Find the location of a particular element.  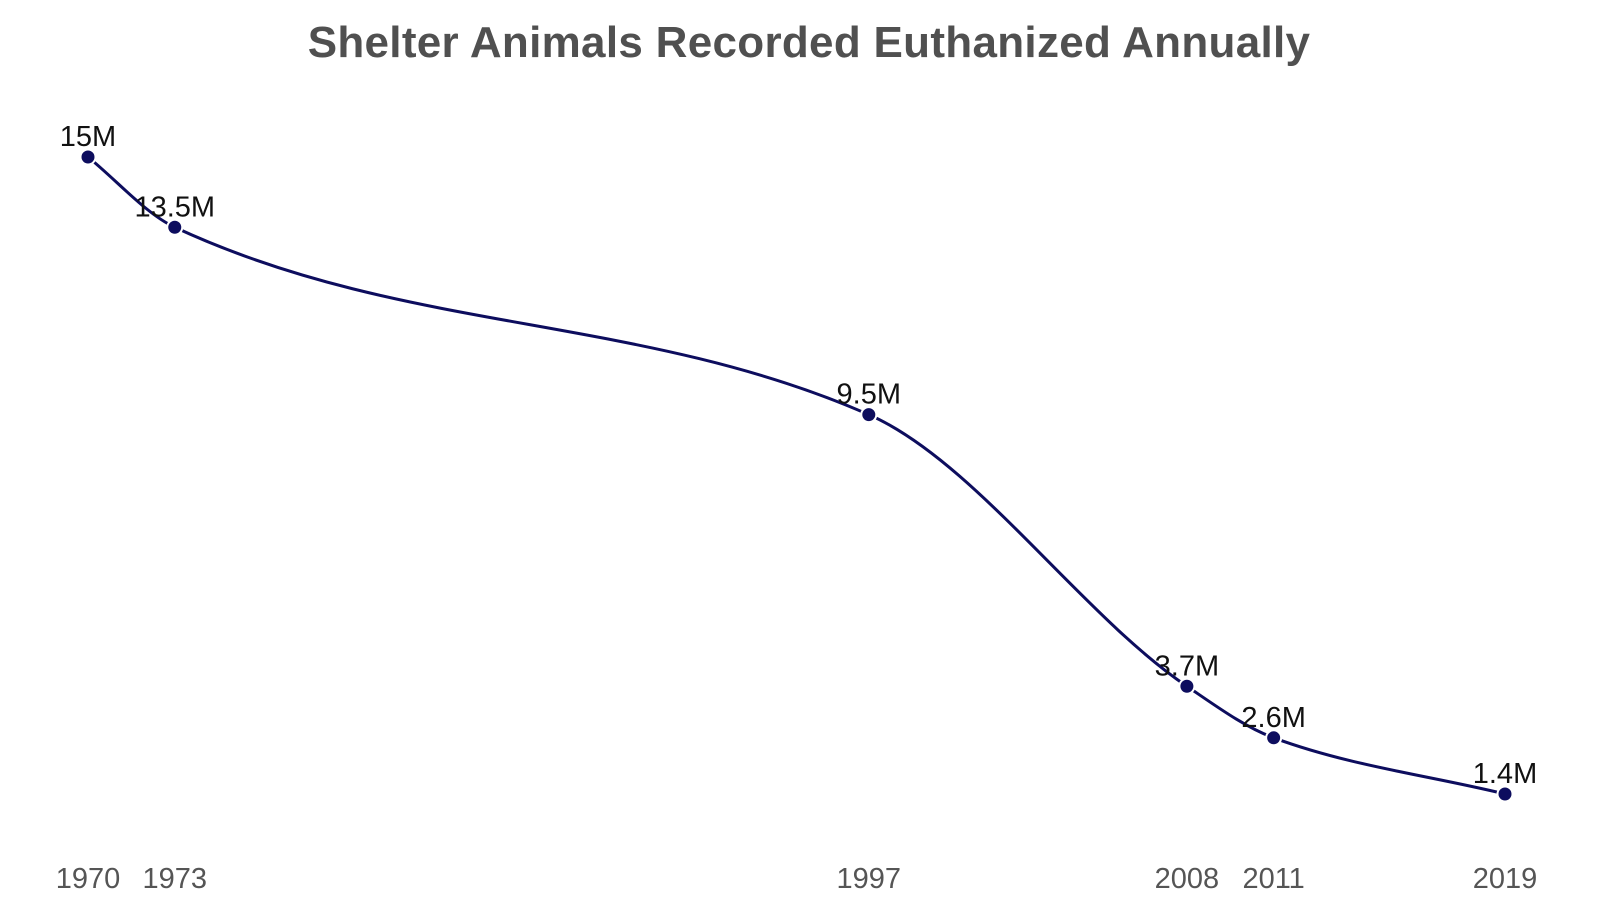

data-label: 9.5M is located at coordinates (869, 395).